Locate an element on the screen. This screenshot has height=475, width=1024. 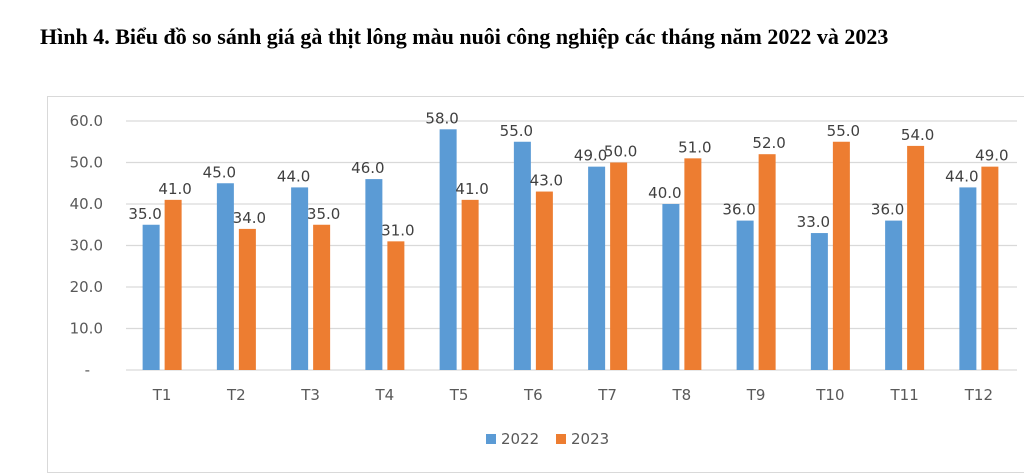
x-tick-label: T12 is located at coordinates (978, 395).